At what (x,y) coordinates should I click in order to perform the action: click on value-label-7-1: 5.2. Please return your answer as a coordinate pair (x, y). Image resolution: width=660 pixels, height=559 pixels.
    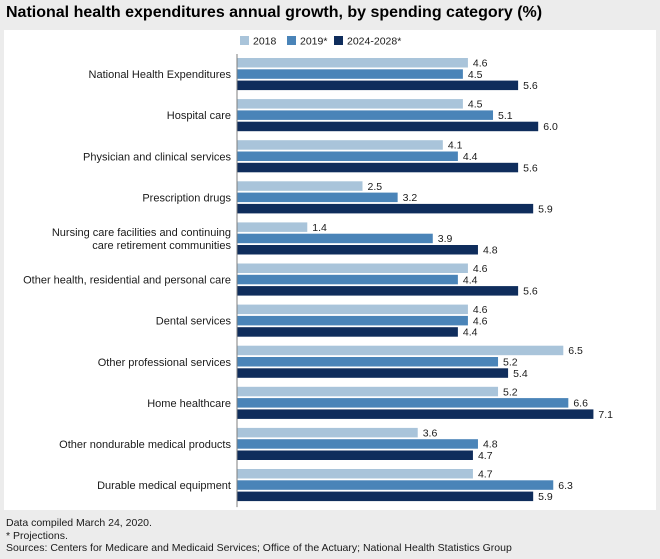
    Looking at the image, I should click on (510, 363).